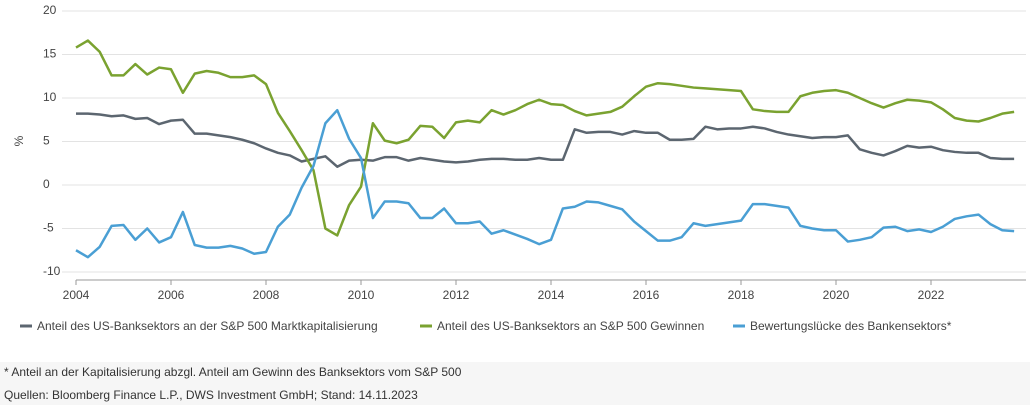  I want to click on y-tick-label: 20, so click(50, 10).